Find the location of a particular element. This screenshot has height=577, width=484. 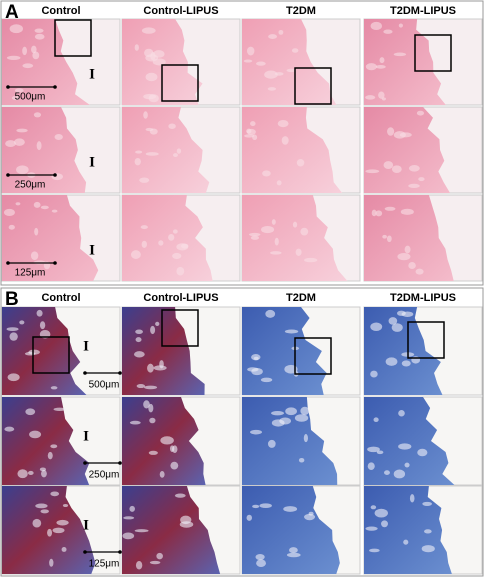

region-label: I is located at coordinates (92, 74).